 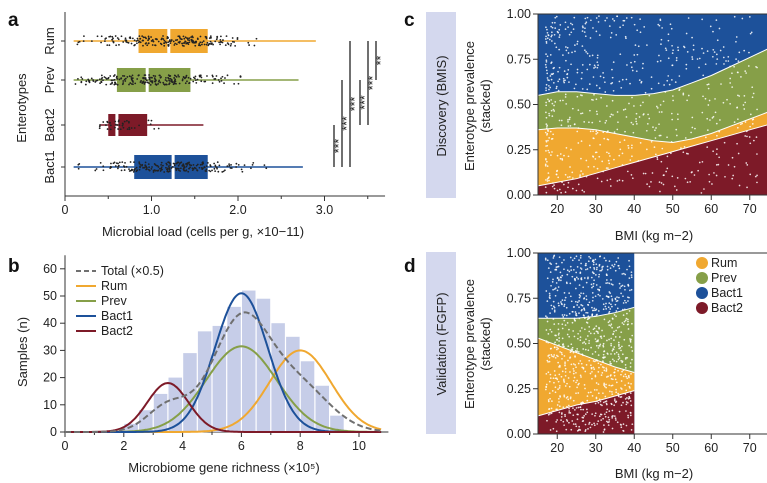 What do you see at coordinates (519, 14) in the screenshot?
I see `panel-c-ytick-label: 1.00` at bounding box center [519, 14].